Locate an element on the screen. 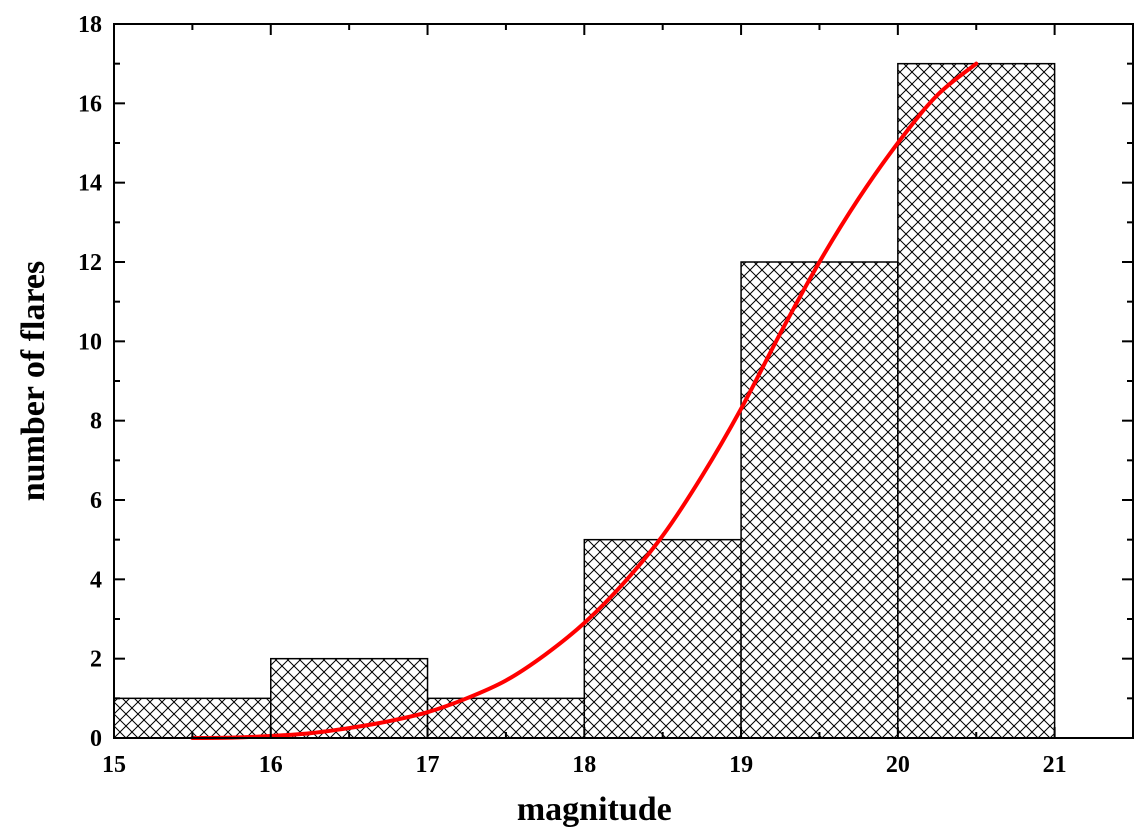 This screenshot has height=836, width=1141. y-tick-label: 12 is located at coordinates (90, 263).